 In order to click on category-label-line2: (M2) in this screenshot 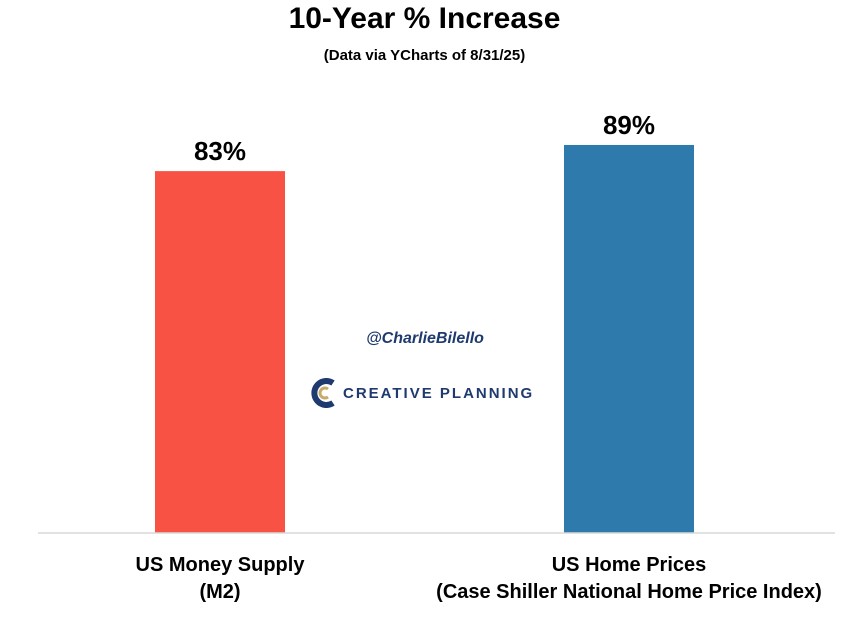, I will do `click(220, 592)`.